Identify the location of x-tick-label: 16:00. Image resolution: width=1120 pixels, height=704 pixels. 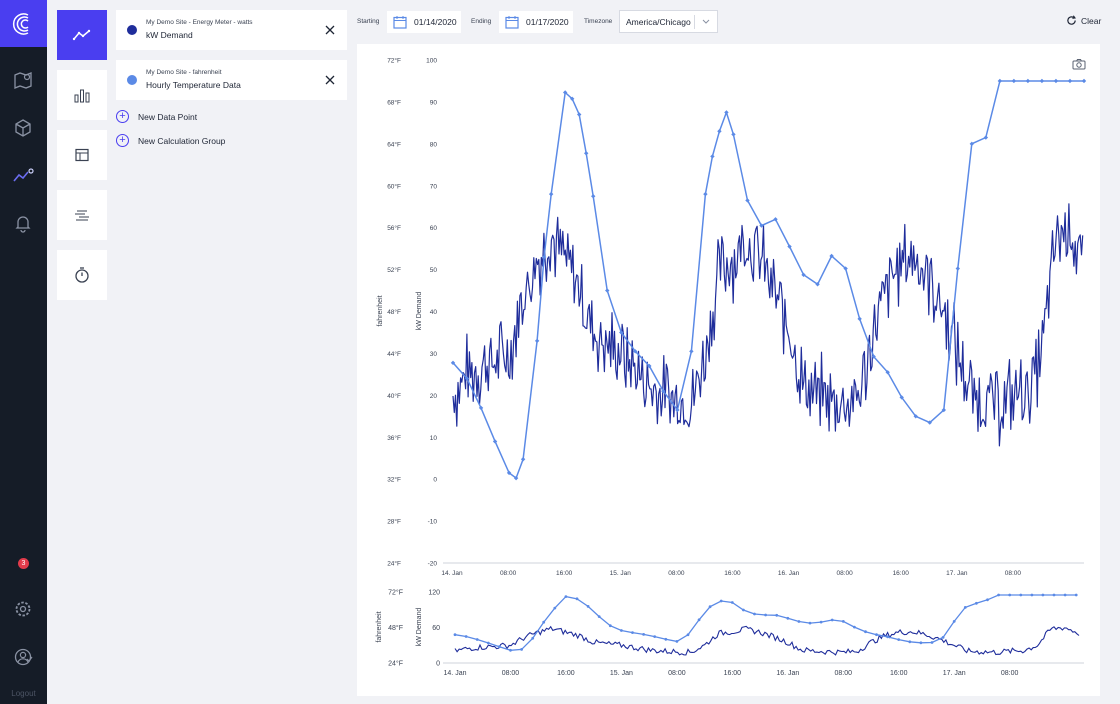
(564, 573).